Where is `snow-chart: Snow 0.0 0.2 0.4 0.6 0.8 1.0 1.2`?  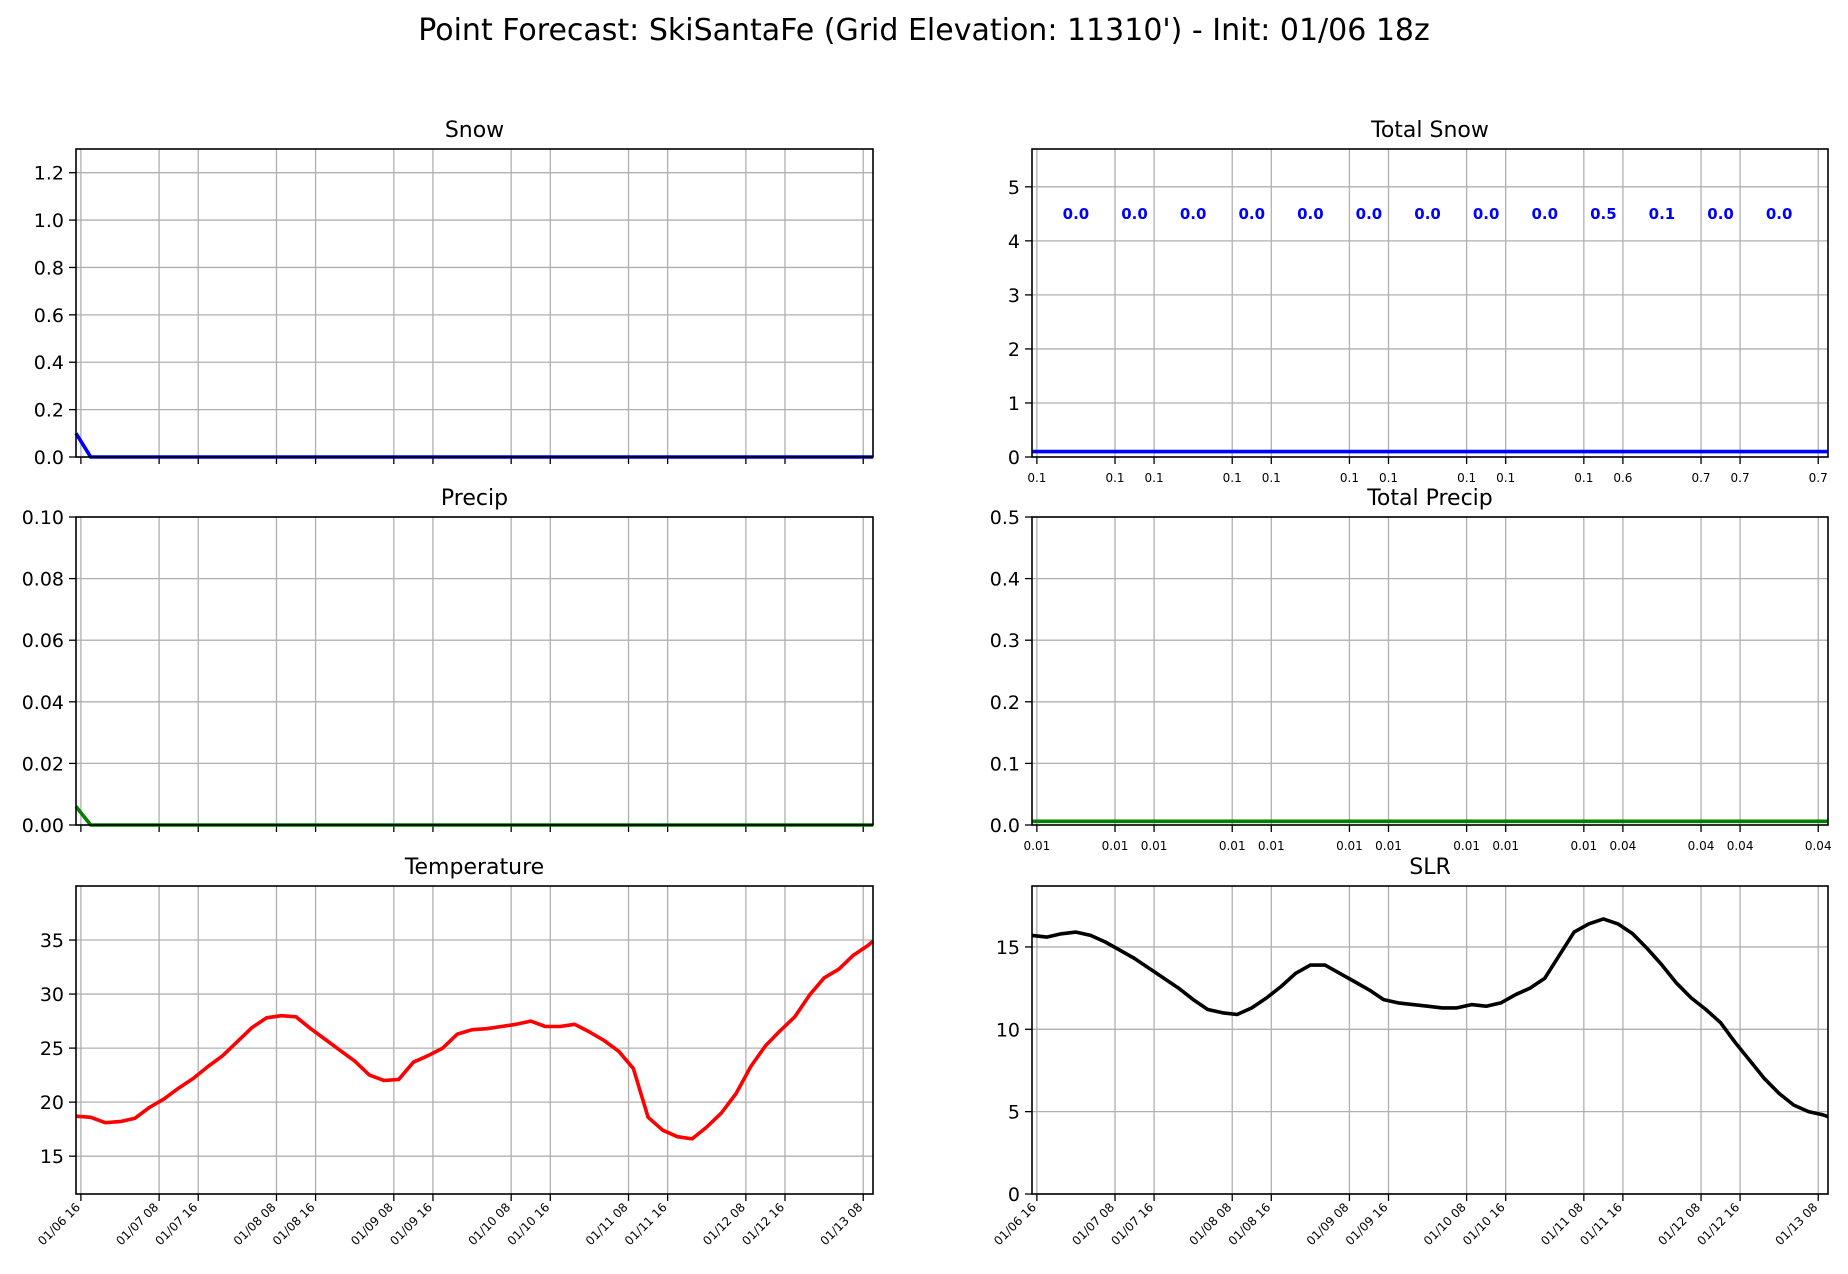 snow-chart: Snow 0.0 0.2 0.4 0.6 0.8 1.0 1.2 is located at coordinates (454, 293).